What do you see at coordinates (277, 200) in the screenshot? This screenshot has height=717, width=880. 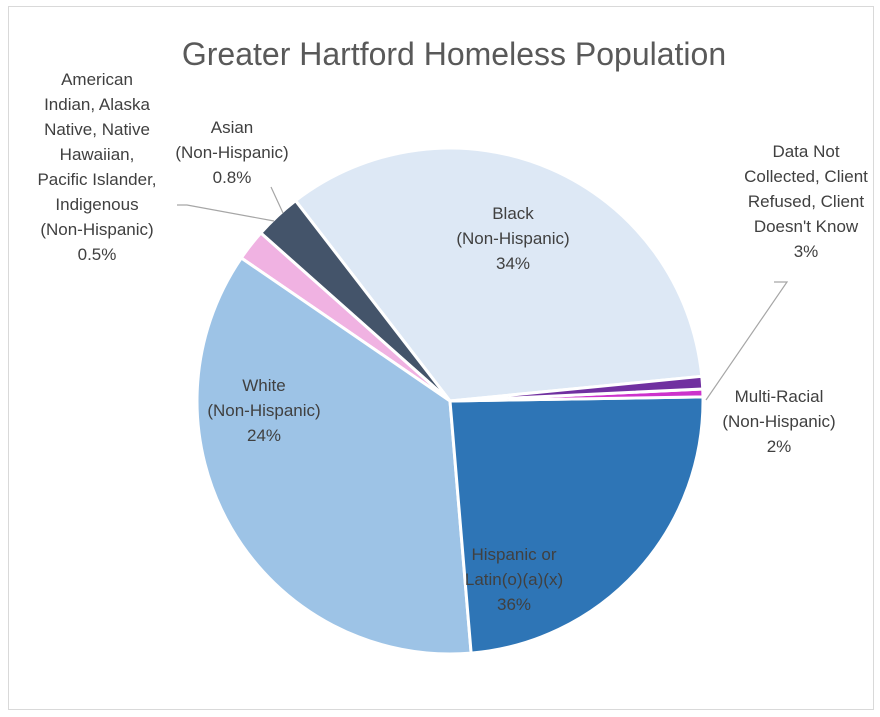 I see `leader-line-asian-non-hispanic` at bounding box center [277, 200].